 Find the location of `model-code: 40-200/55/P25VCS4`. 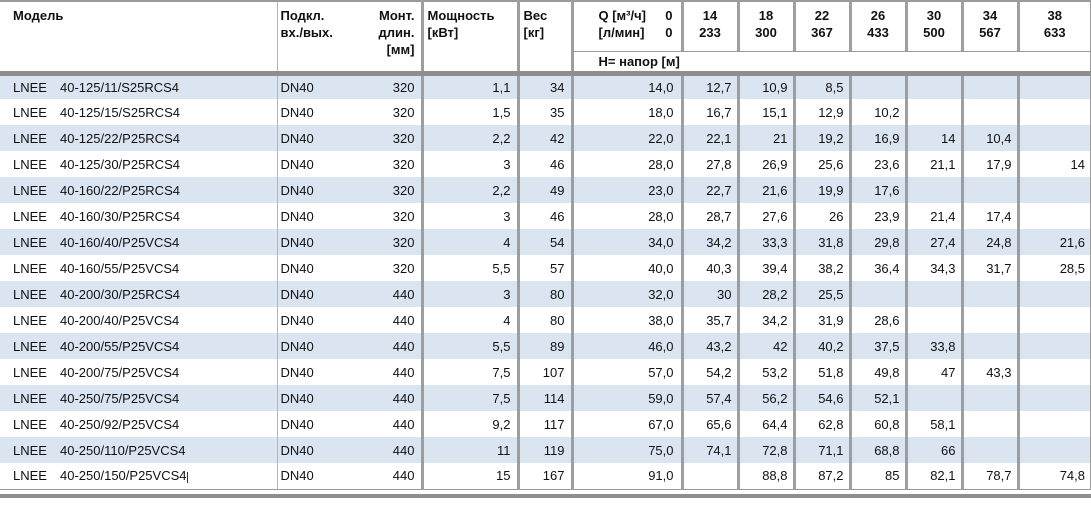

model-code: 40-200/55/P25VCS4 is located at coordinates (120, 346).